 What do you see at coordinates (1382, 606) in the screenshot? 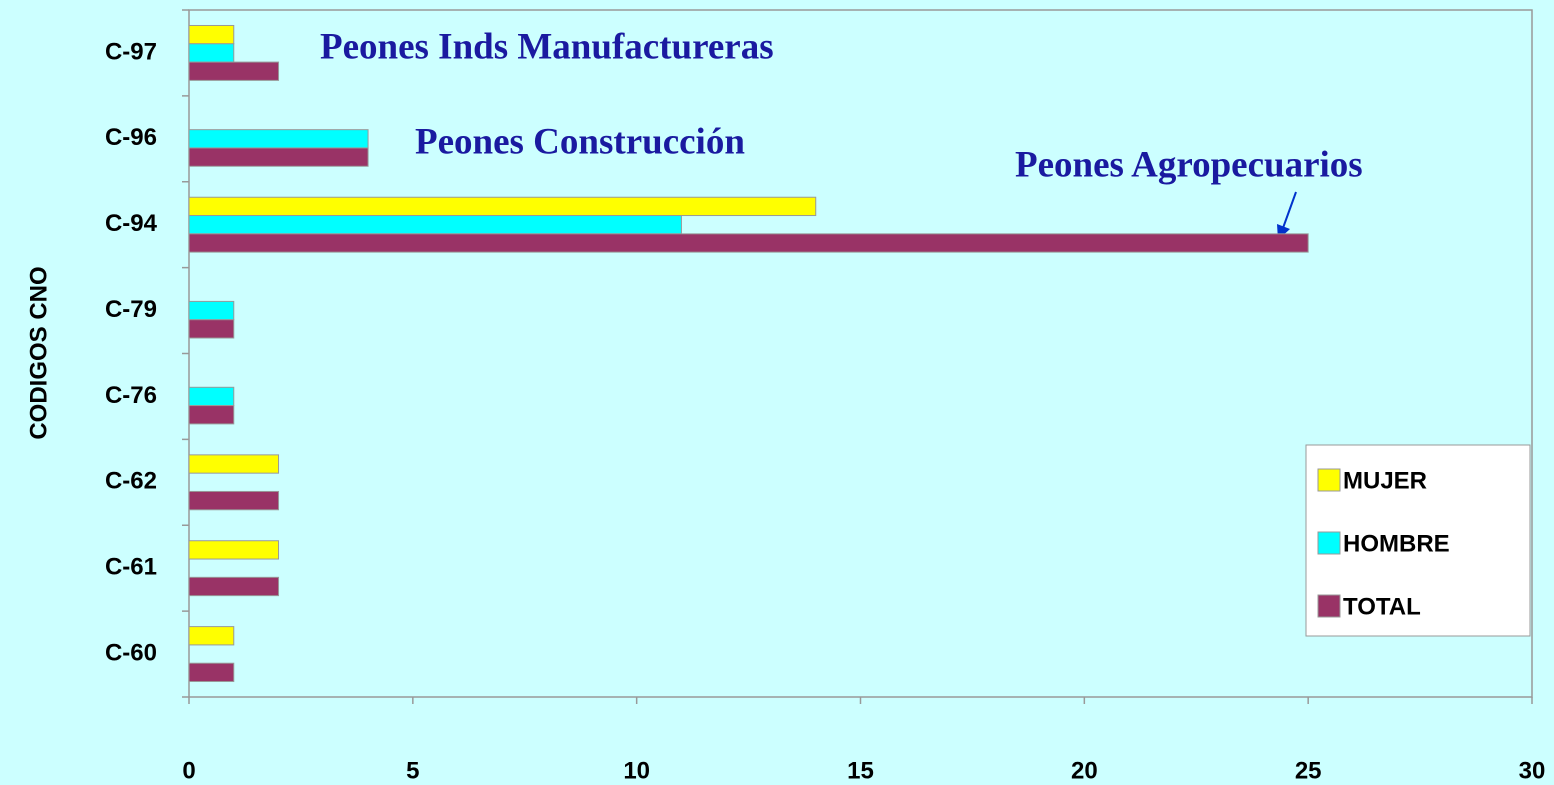
I see `legend-label: TOTAL` at bounding box center [1382, 606].